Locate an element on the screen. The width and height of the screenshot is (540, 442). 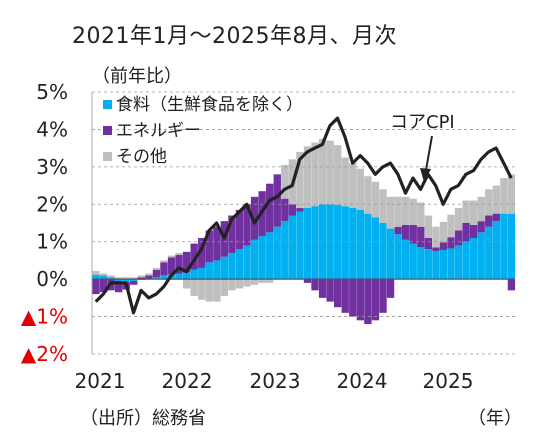
legend-label-energy: エネルギー is located at coordinates (158, 131).